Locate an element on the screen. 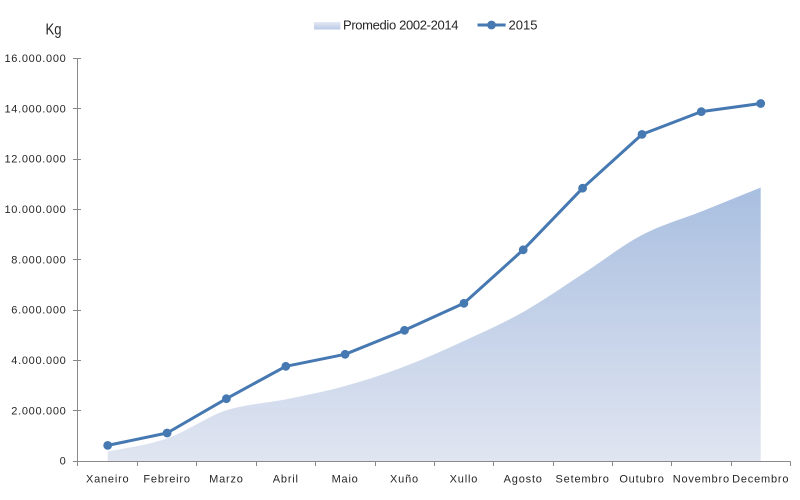 Image resolution: width=800 pixels, height=500 pixels. svg-text: Decembro is located at coordinates (760, 480).